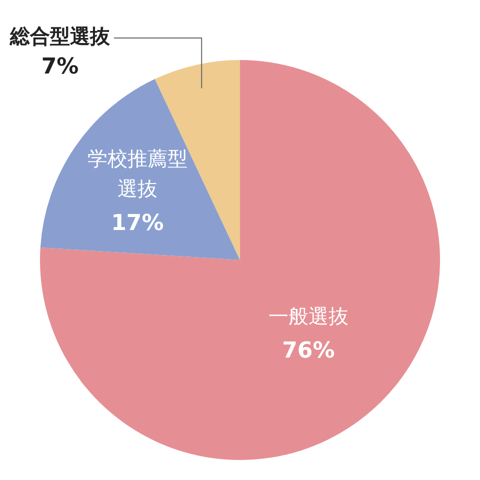 The height and width of the screenshot is (480, 480). I want to click on data-label: 76%, so click(308, 351).